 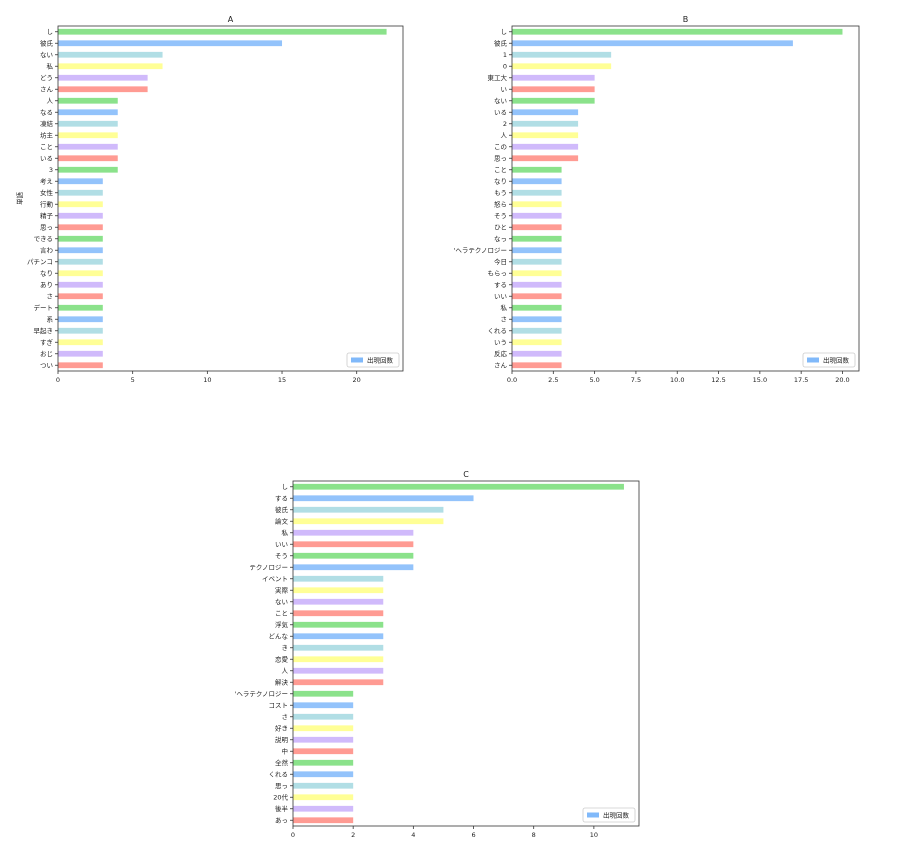 I want to click on y-tick-label: ない, so click(x=281, y=602).